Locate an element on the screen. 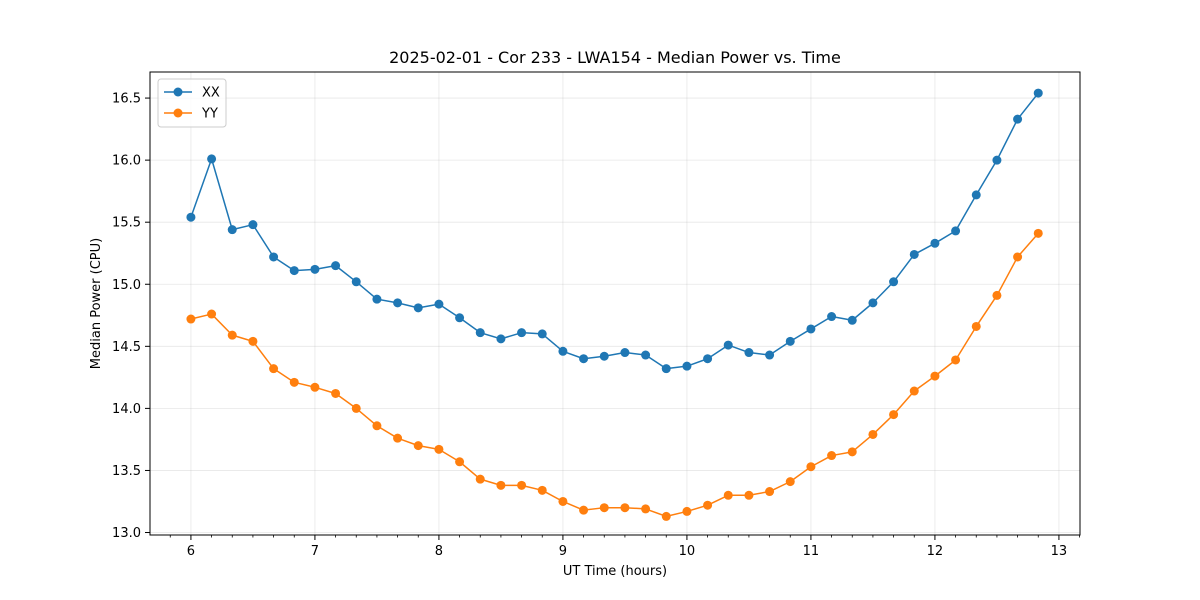 The image size is (1200, 600). legend-label: YY is located at coordinates (209, 114).